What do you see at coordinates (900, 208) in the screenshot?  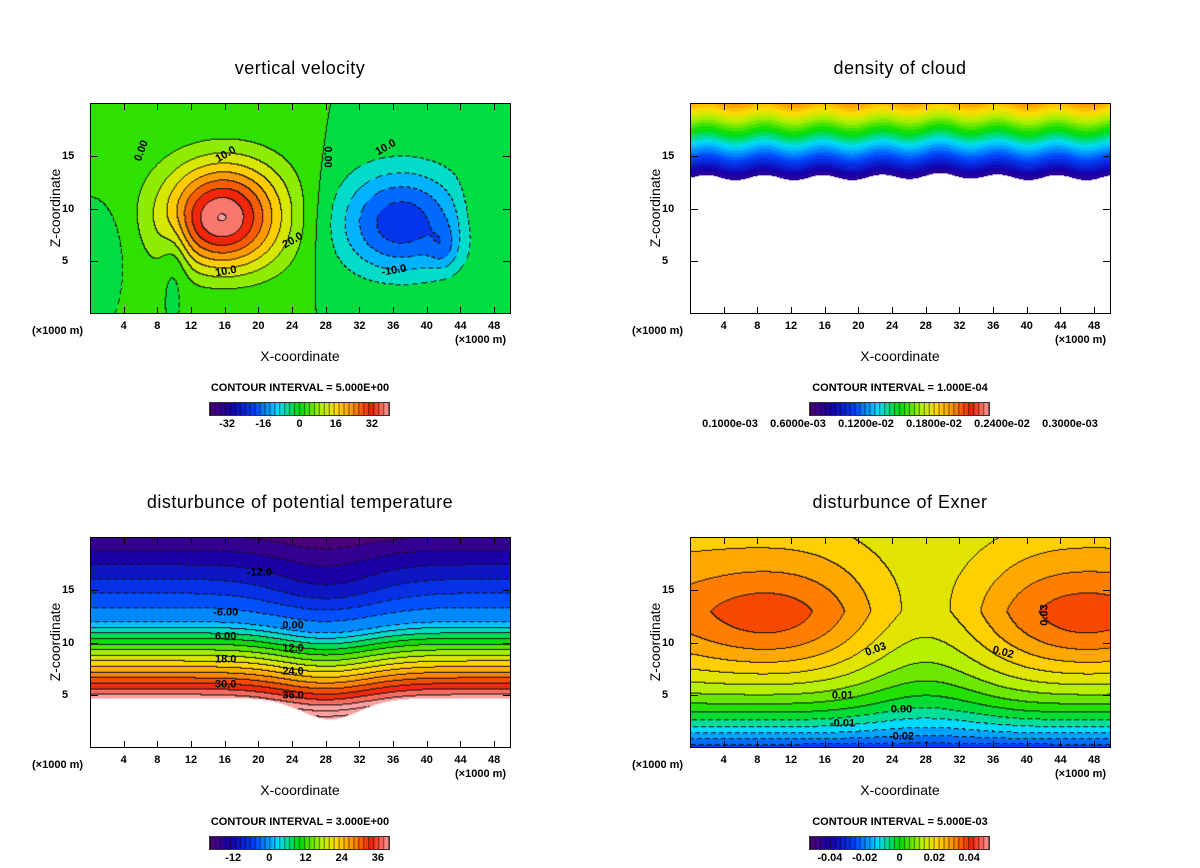 I see `contour-plot-area` at bounding box center [900, 208].